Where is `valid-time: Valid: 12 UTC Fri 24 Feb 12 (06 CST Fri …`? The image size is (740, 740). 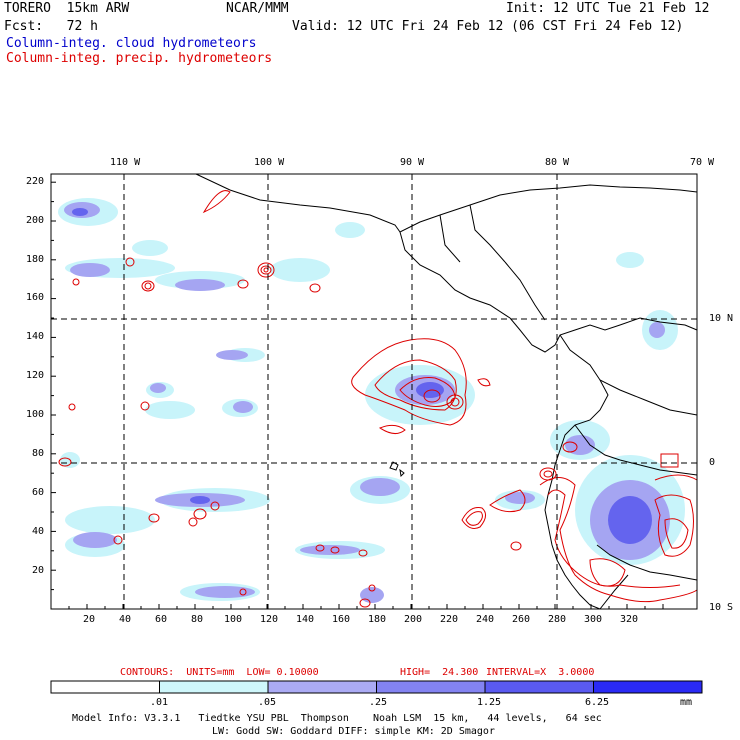
valid-time: Valid: 12 UTC Fri 24 Feb 12 (06 CST Fri … is located at coordinates (488, 26).